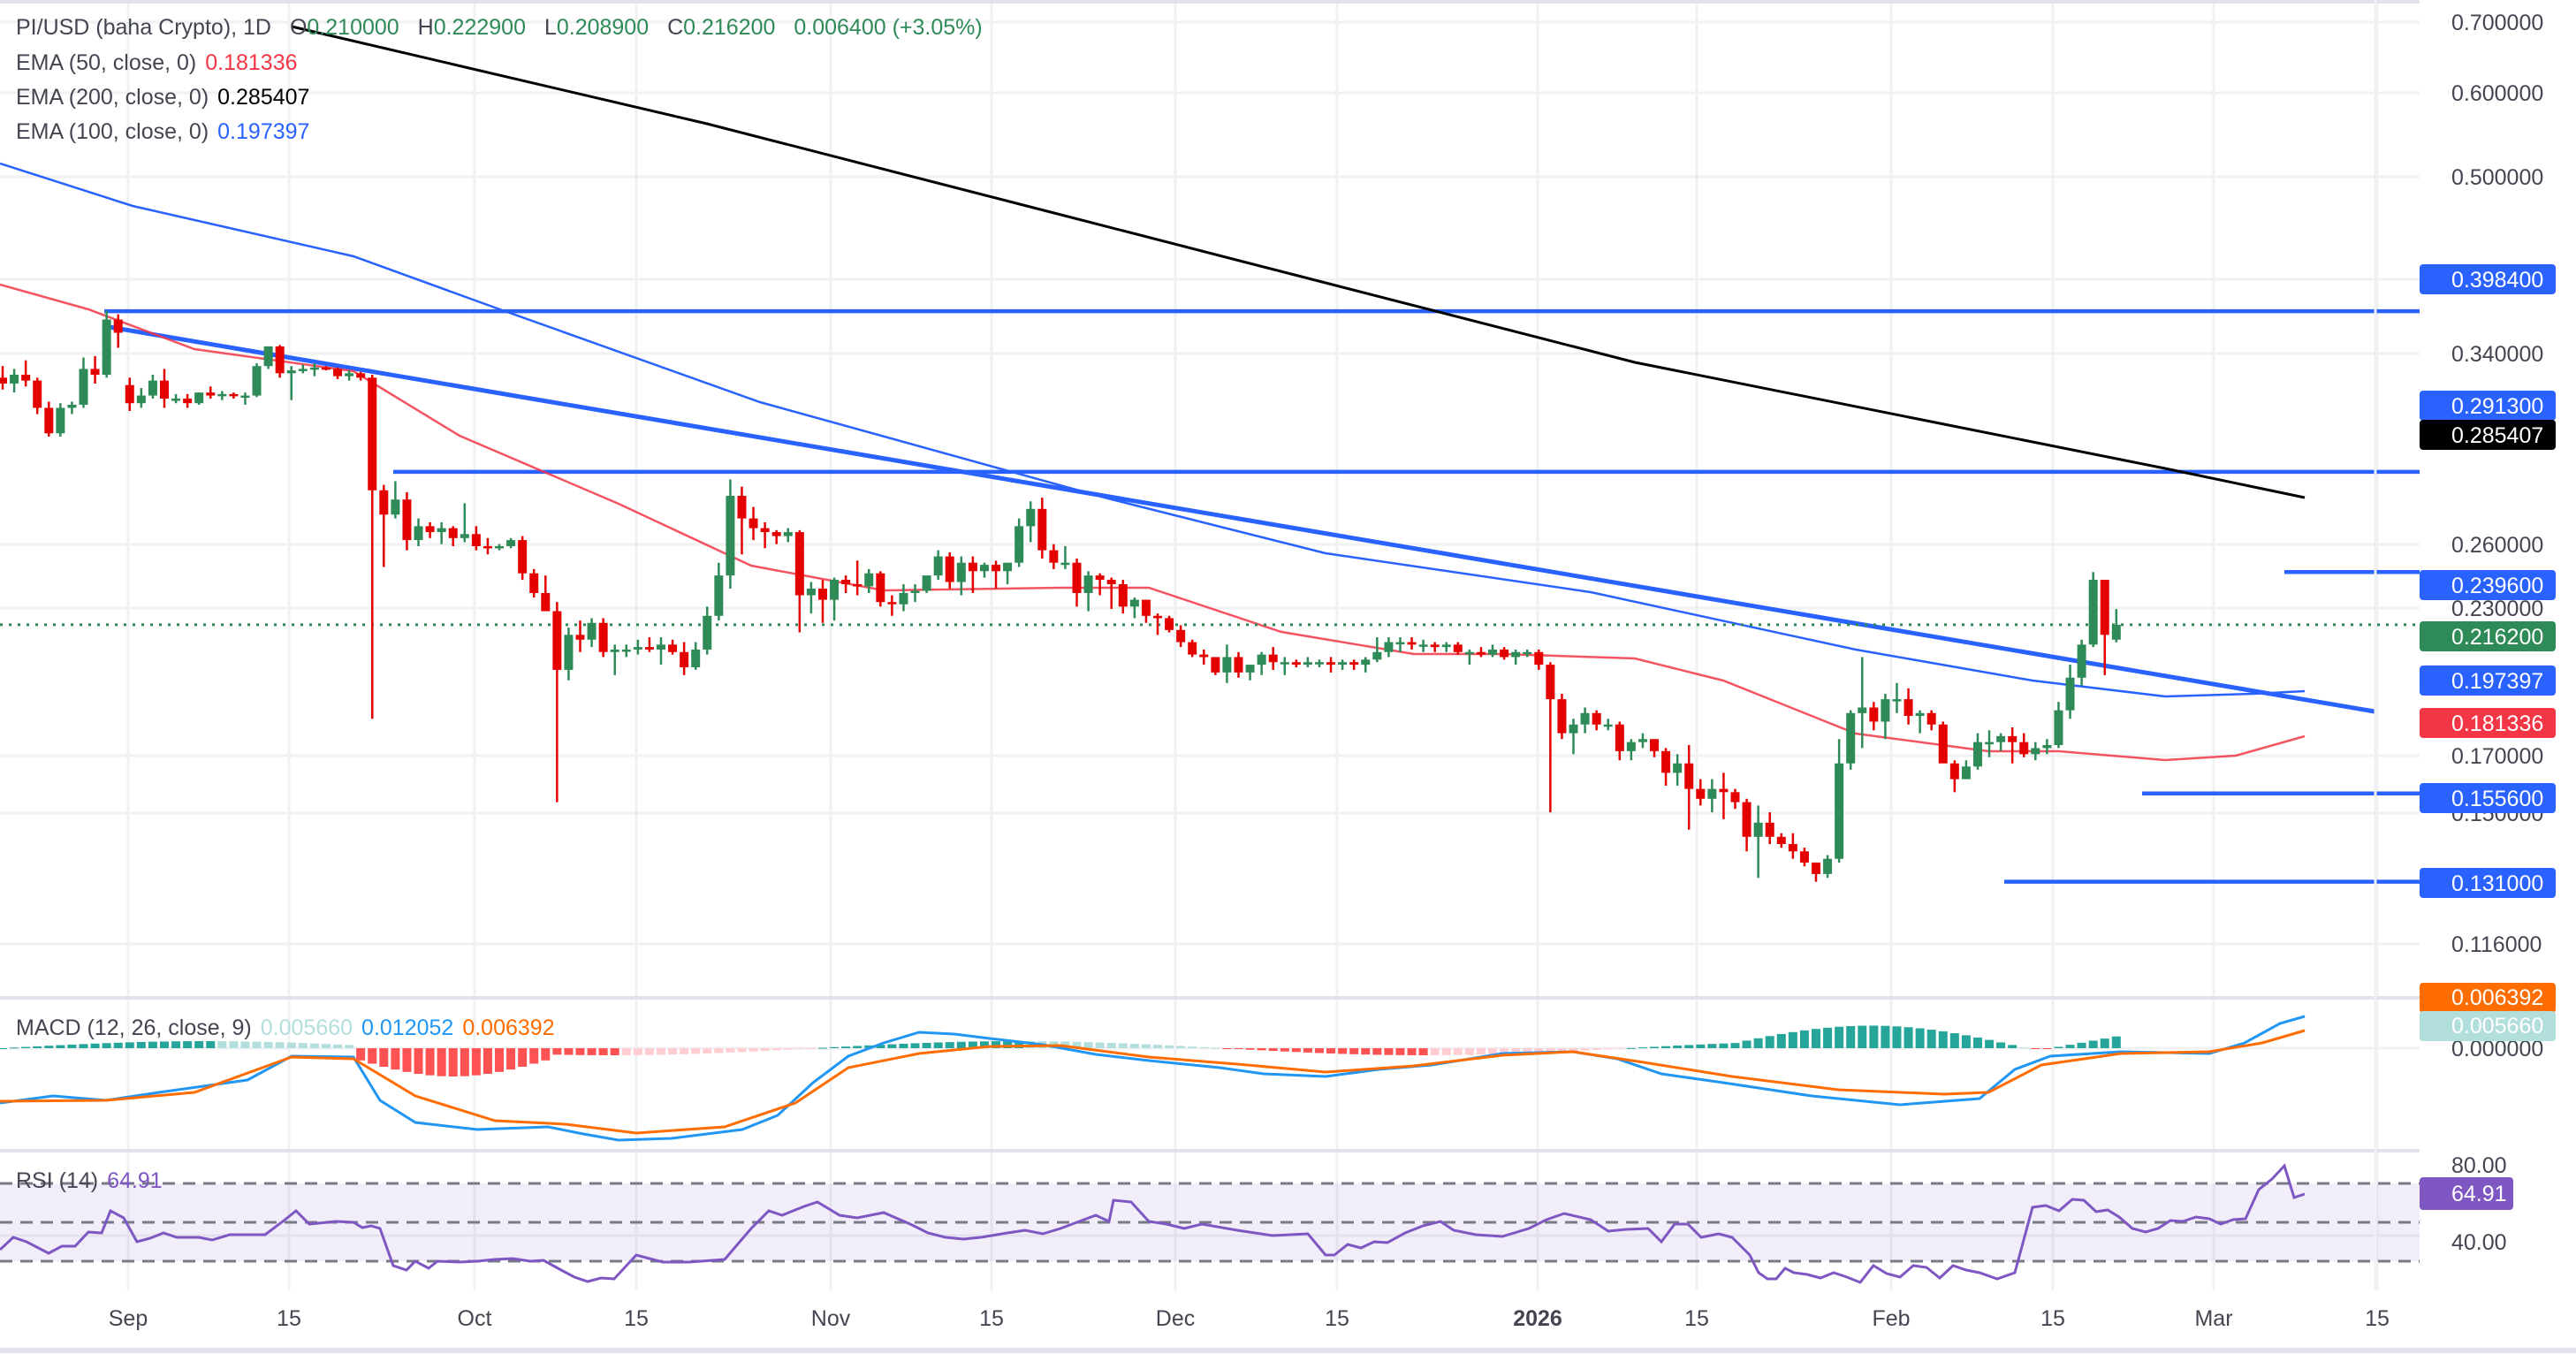 This screenshot has height=1354, width=2576. Describe the element at coordinates (1249, 1319) in the screenshot. I see `time-axis: Sep 15 Oct 15 Nov 15 Dec 15 2026 15 Feb 15 Mar 15` at that location.